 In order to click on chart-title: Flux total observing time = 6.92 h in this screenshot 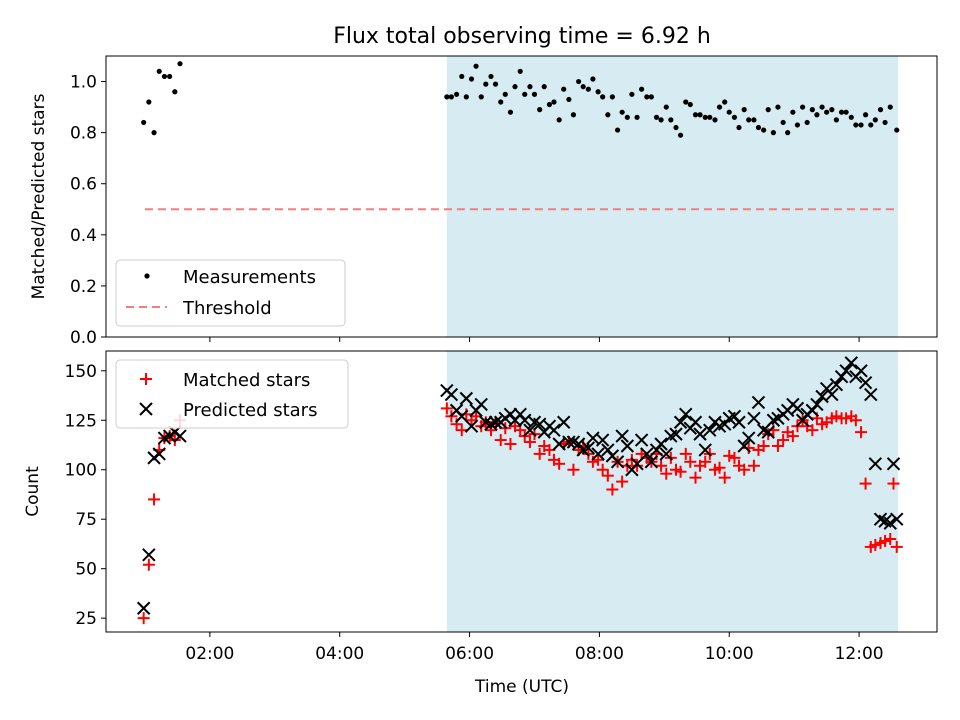, I will do `click(522, 36)`.